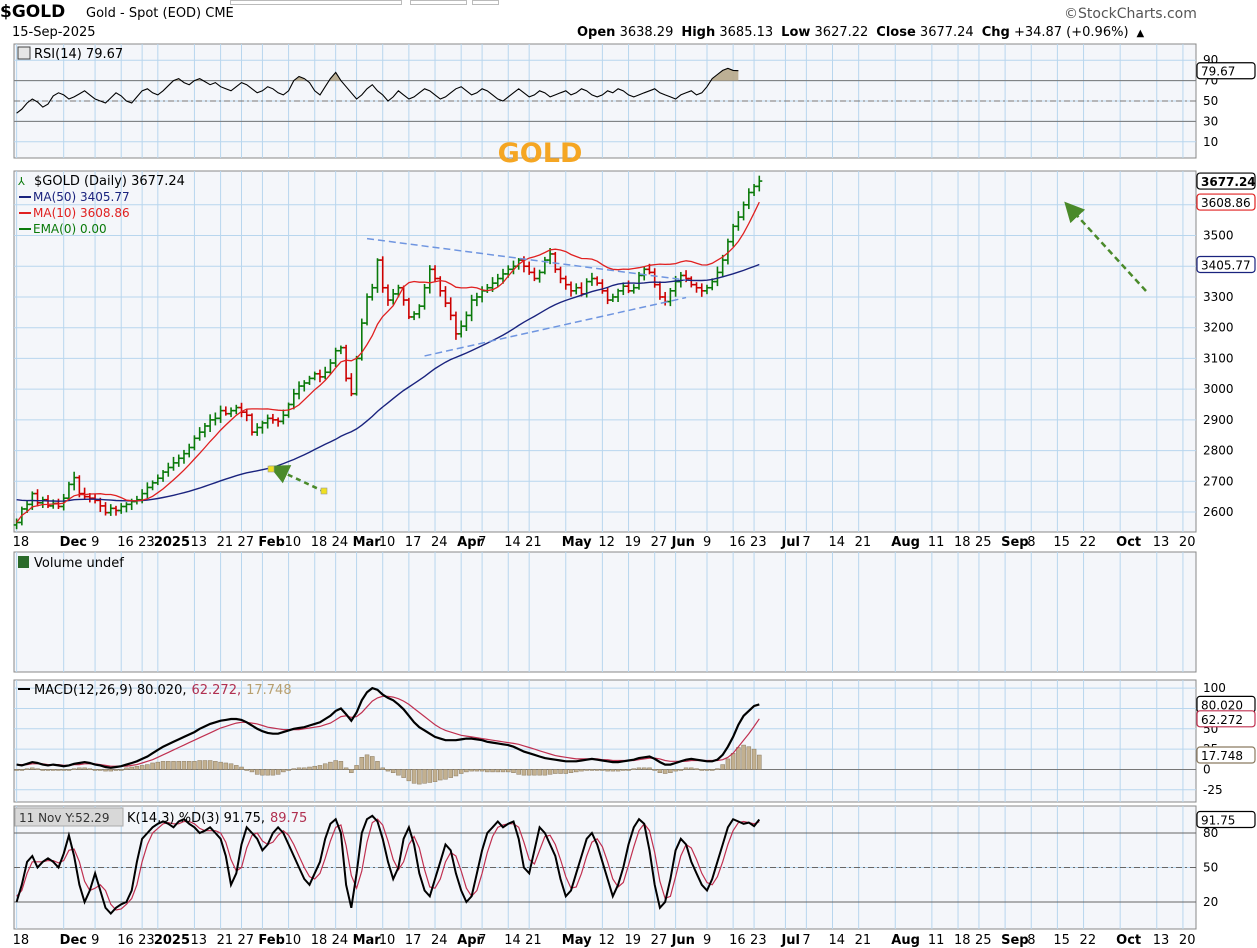  Describe the element at coordinates (577, 940) in the screenshot. I see `x-axis-tick-label: May` at that location.